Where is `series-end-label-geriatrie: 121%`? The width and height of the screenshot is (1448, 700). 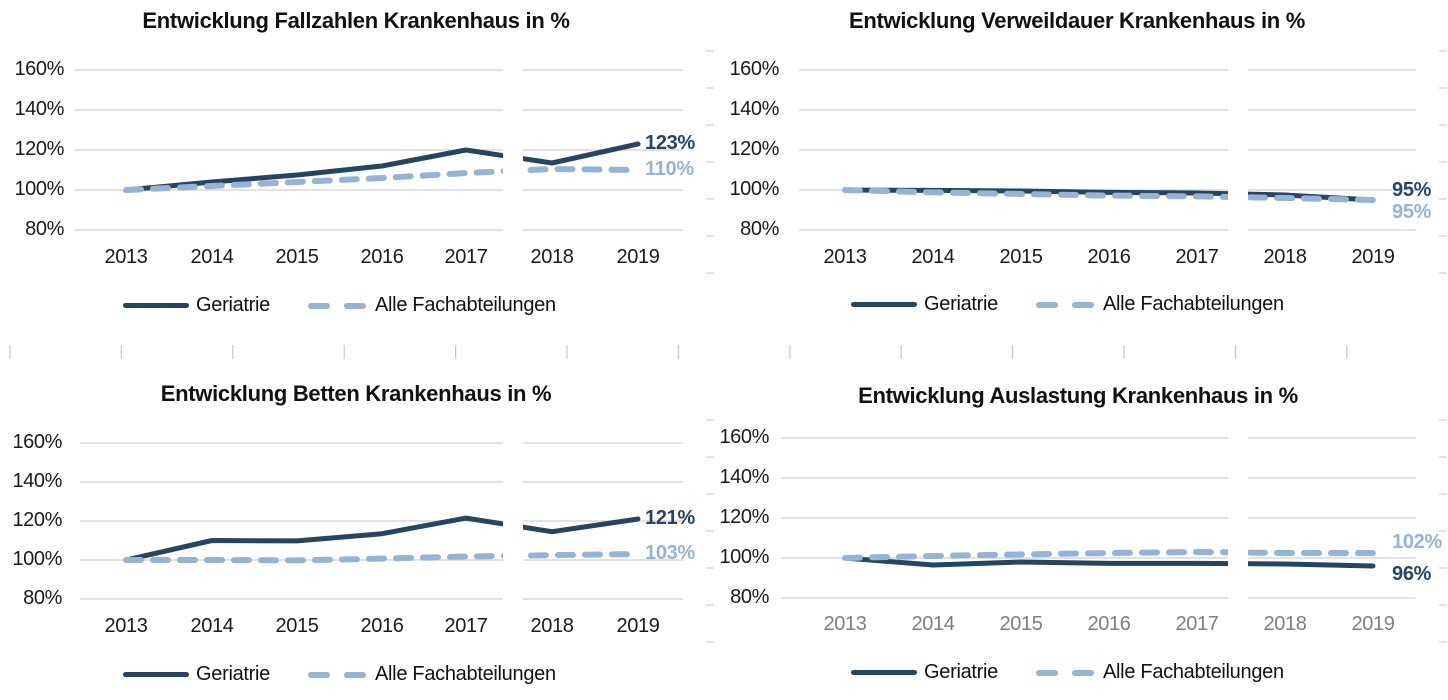
series-end-label-geriatrie: 121% is located at coordinates (670, 518).